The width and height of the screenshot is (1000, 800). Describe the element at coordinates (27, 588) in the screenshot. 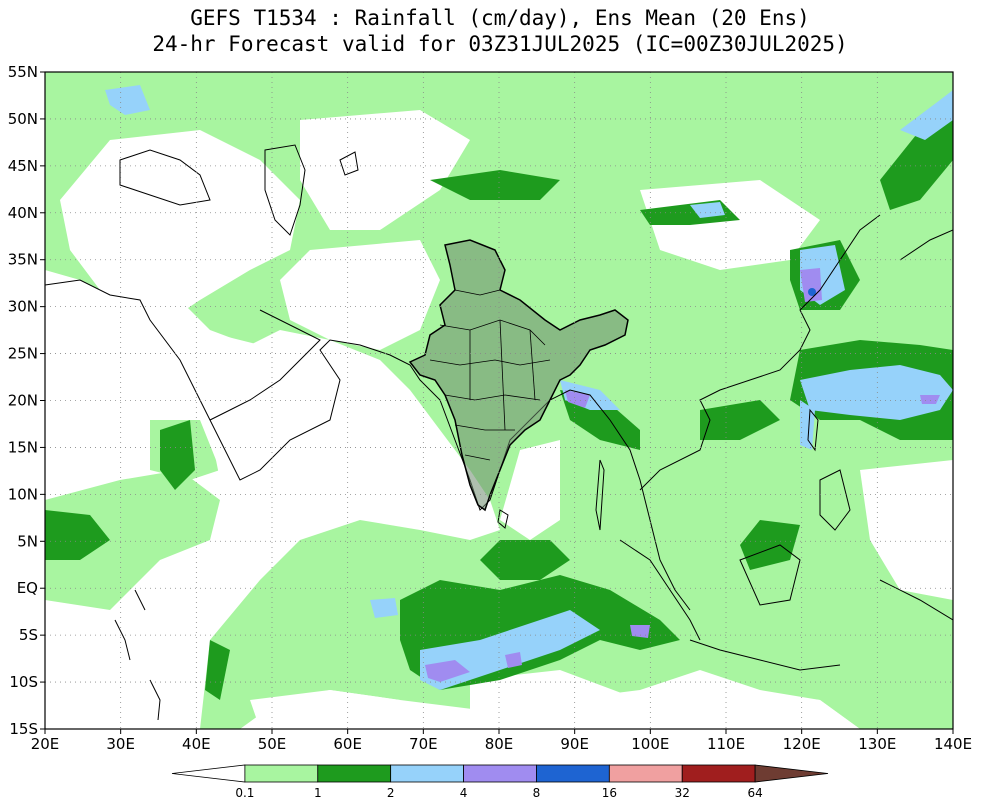

I see `lat-tick-label: EQ` at that location.